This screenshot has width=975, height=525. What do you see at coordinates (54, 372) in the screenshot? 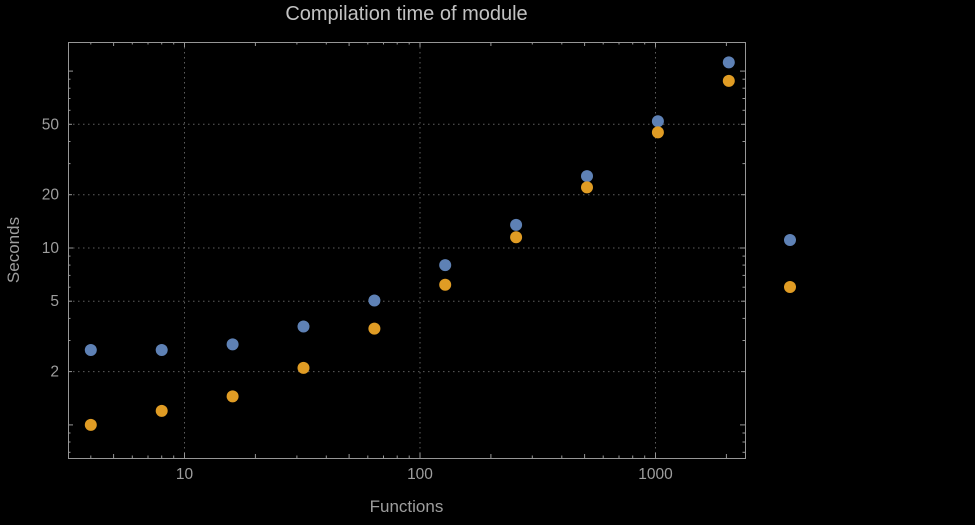
I see `y-tick-label: 2` at bounding box center [54, 372].